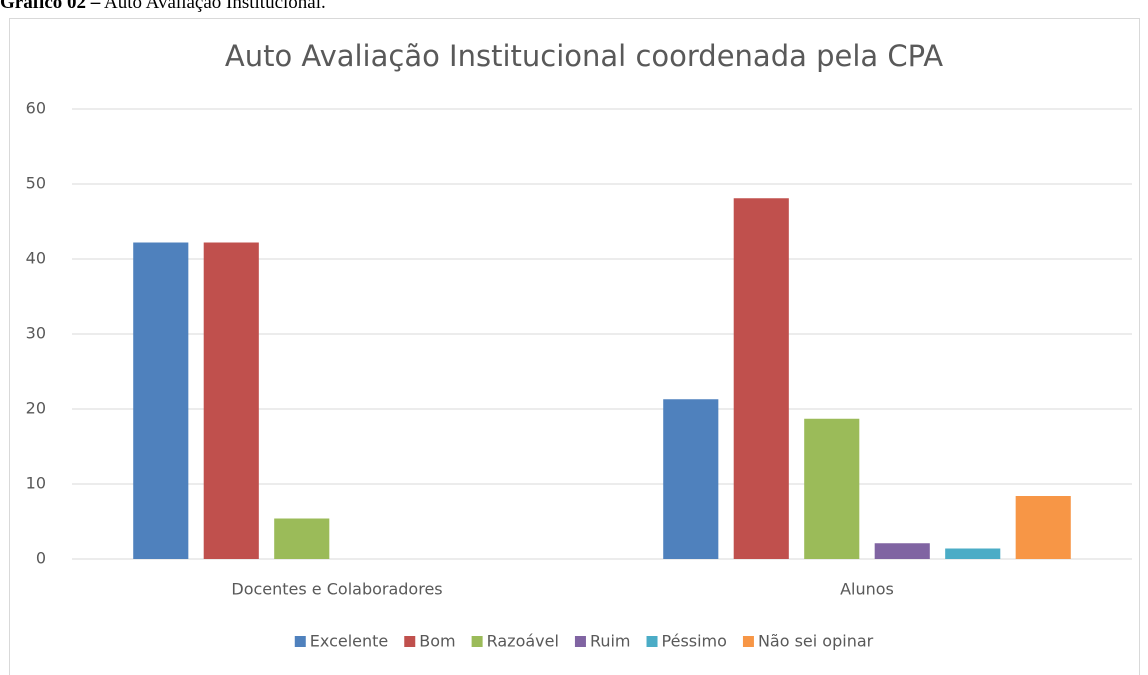 The width and height of the screenshot is (1148, 675). Describe the element at coordinates (36, 108) in the screenshot. I see `y-tick-label: 60` at that location.